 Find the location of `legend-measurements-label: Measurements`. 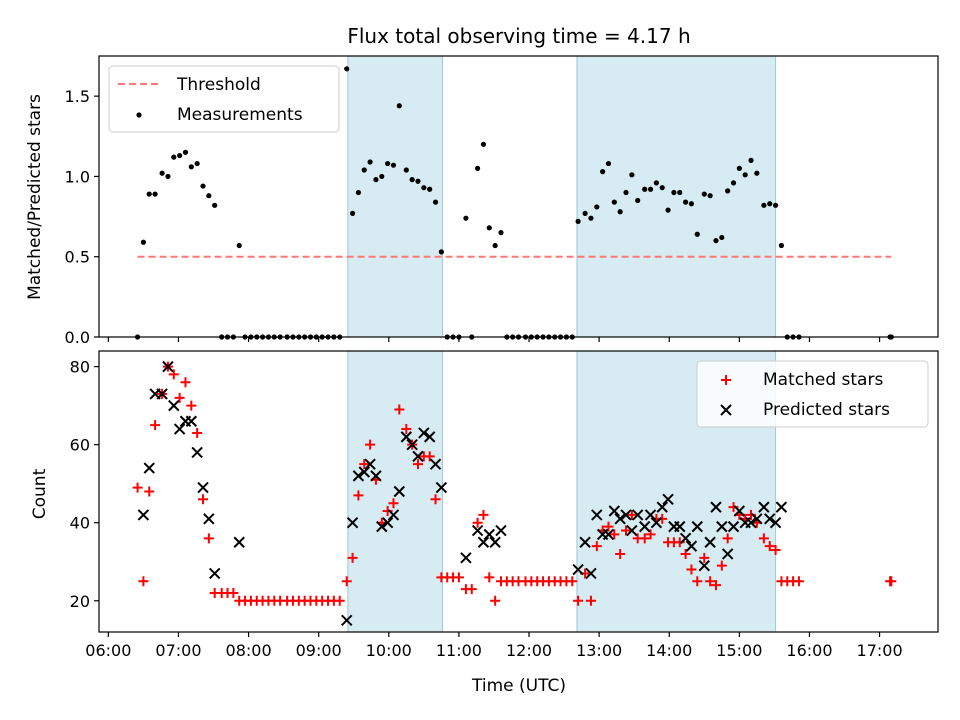

legend-measurements-label: Measurements is located at coordinates (240, 115).